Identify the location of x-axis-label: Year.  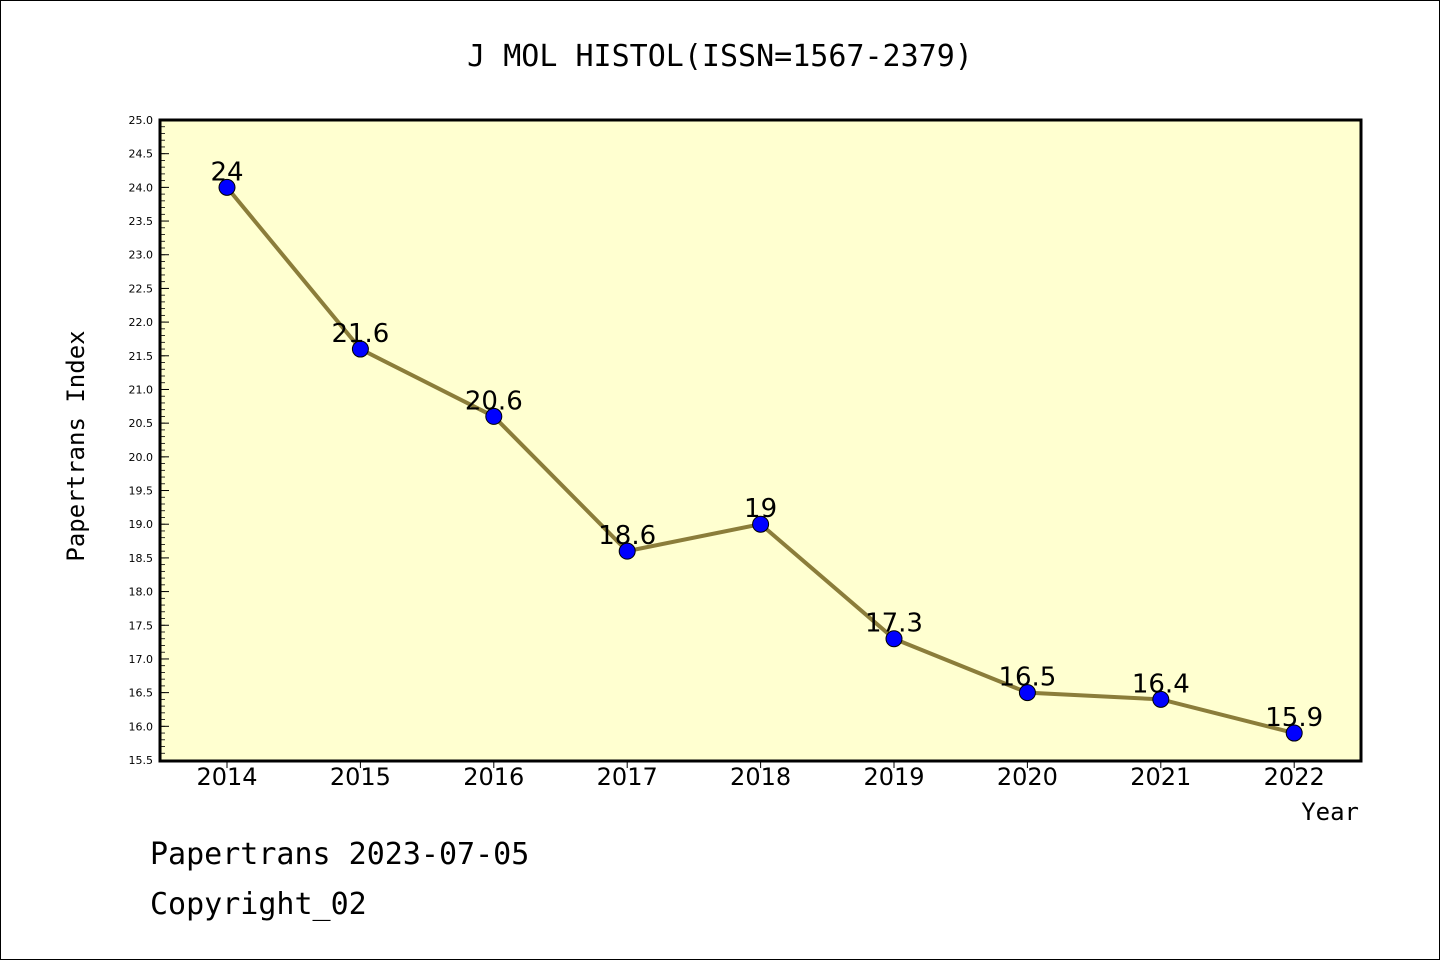
(1330, 812).